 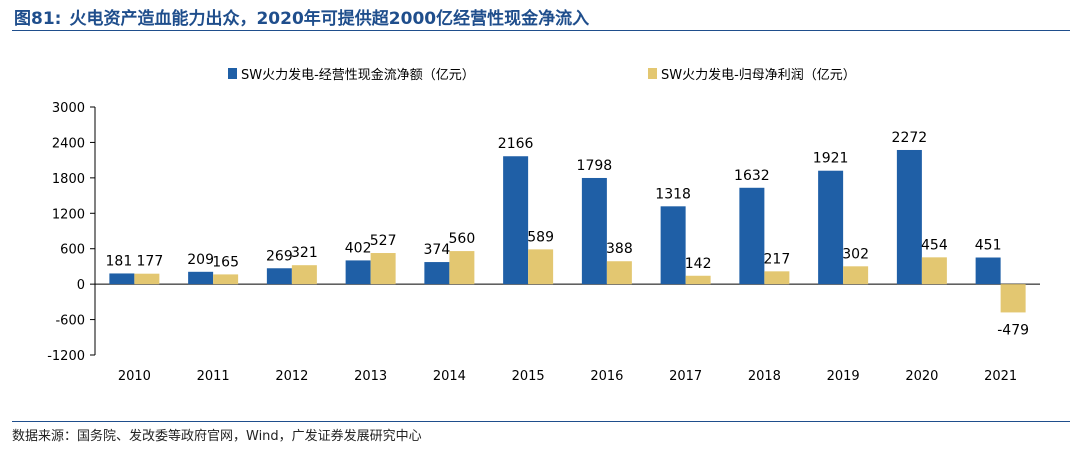 What do you see at coordinates (595, 166) in the screenshot?
I see `cashflow-value-label: 1798` at bounding box center [595, 166].